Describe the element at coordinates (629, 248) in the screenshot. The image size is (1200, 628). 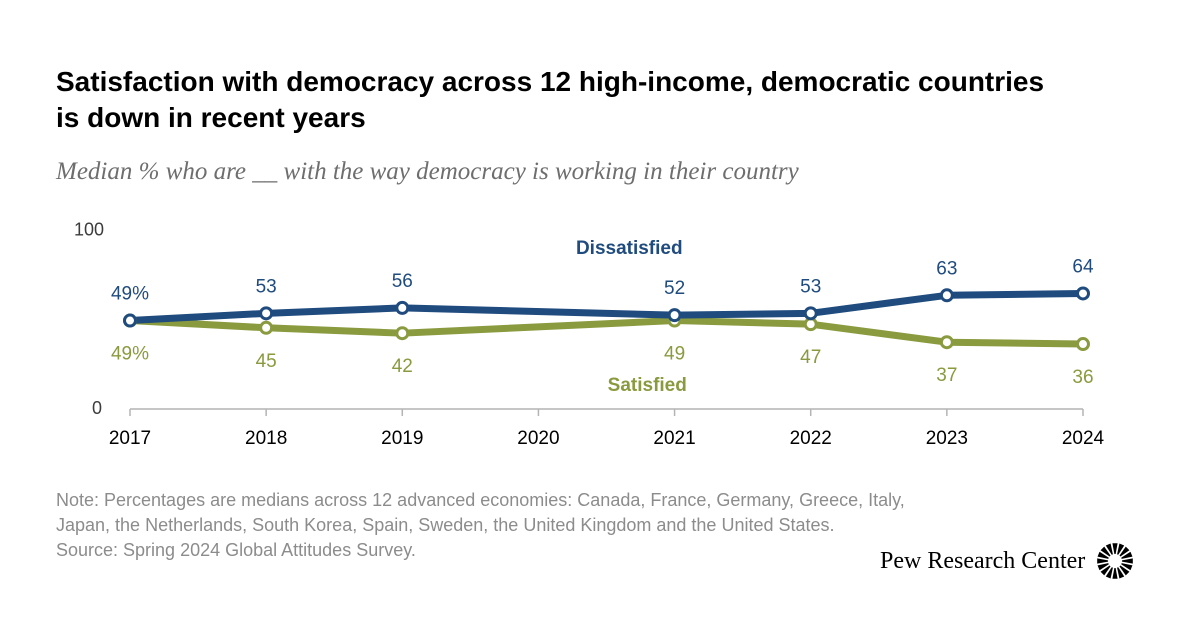
I see `dissatisfied-series-label: Dissatisfied` at that location.